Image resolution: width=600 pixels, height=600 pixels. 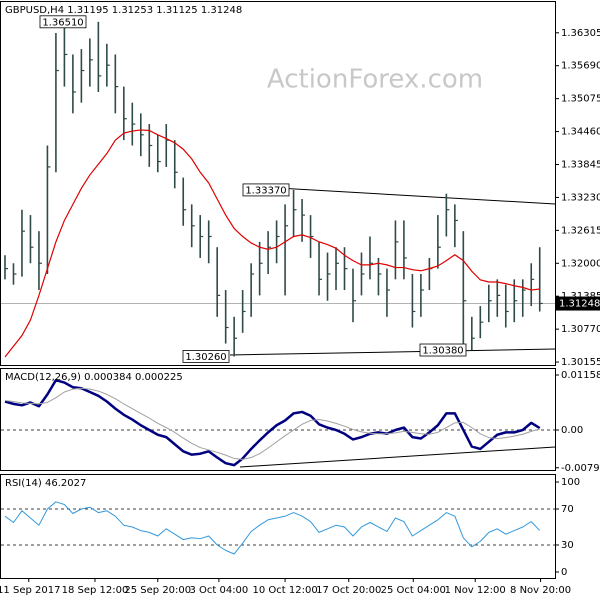 I want to click on y-tick-label: -0.007961, so click(x=580, y=468).